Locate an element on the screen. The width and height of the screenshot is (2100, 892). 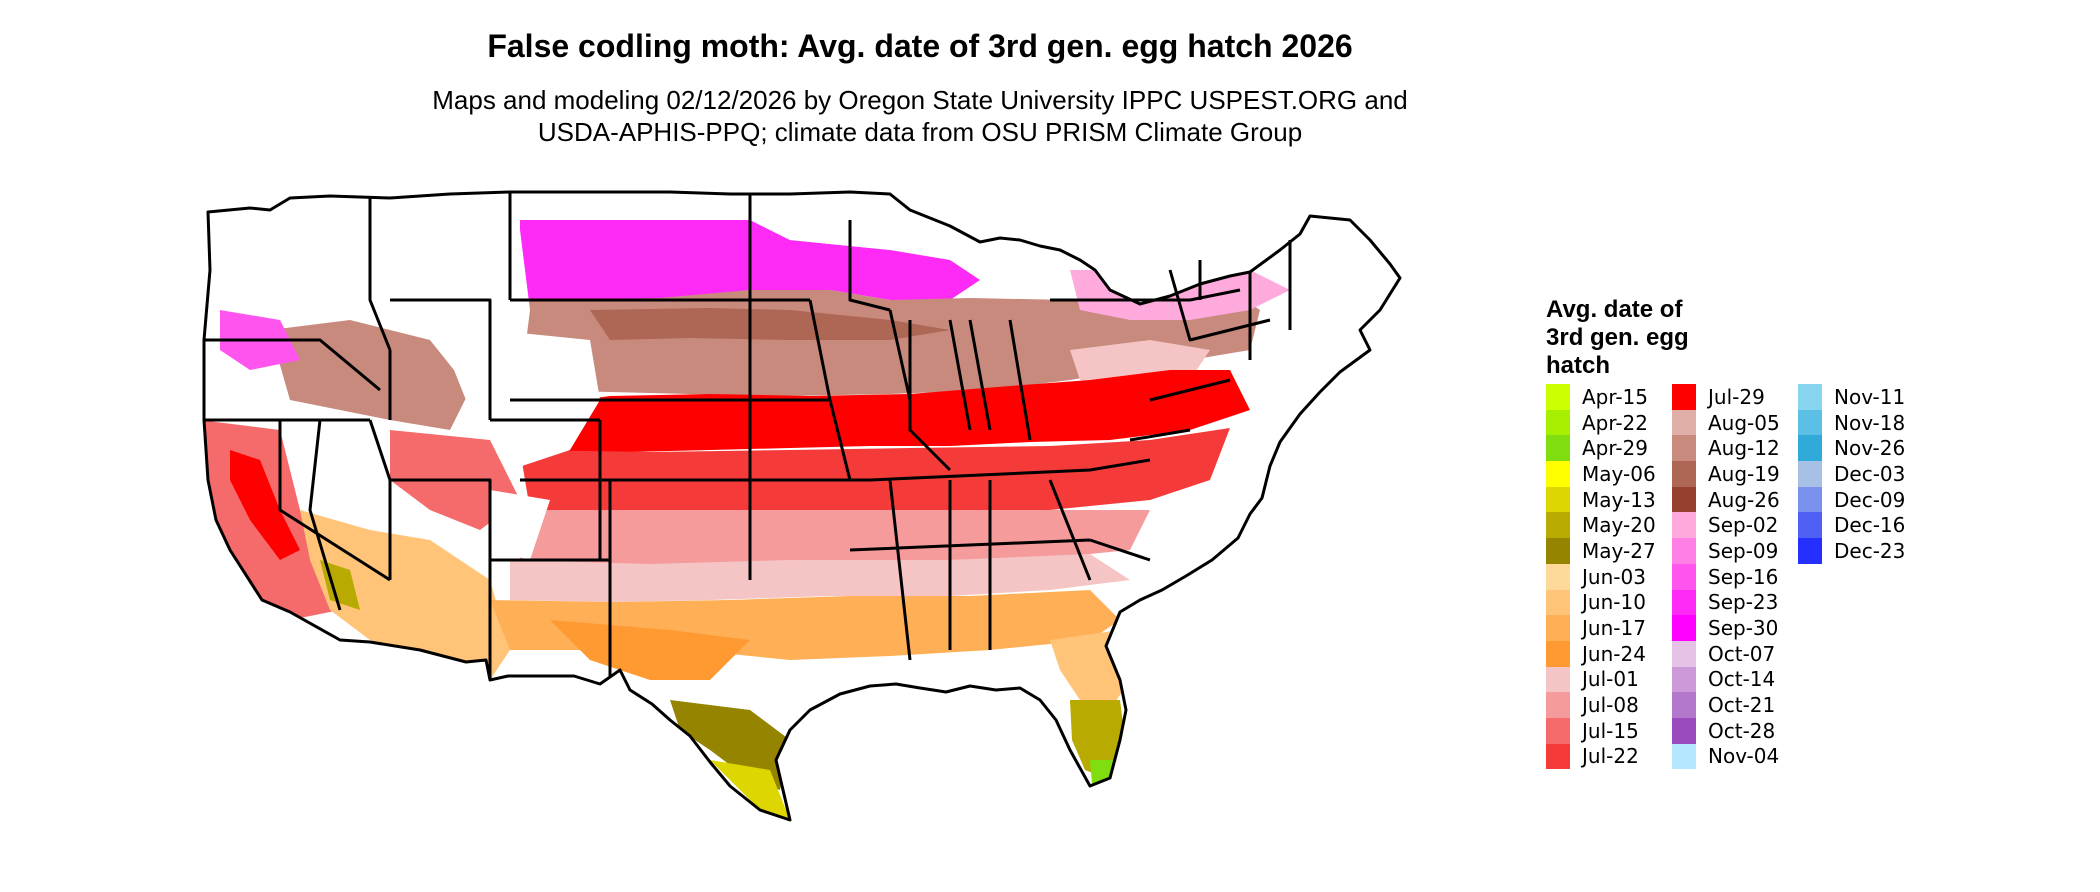
legend-item: Jun-24 is located at coordinates (1601, 653).